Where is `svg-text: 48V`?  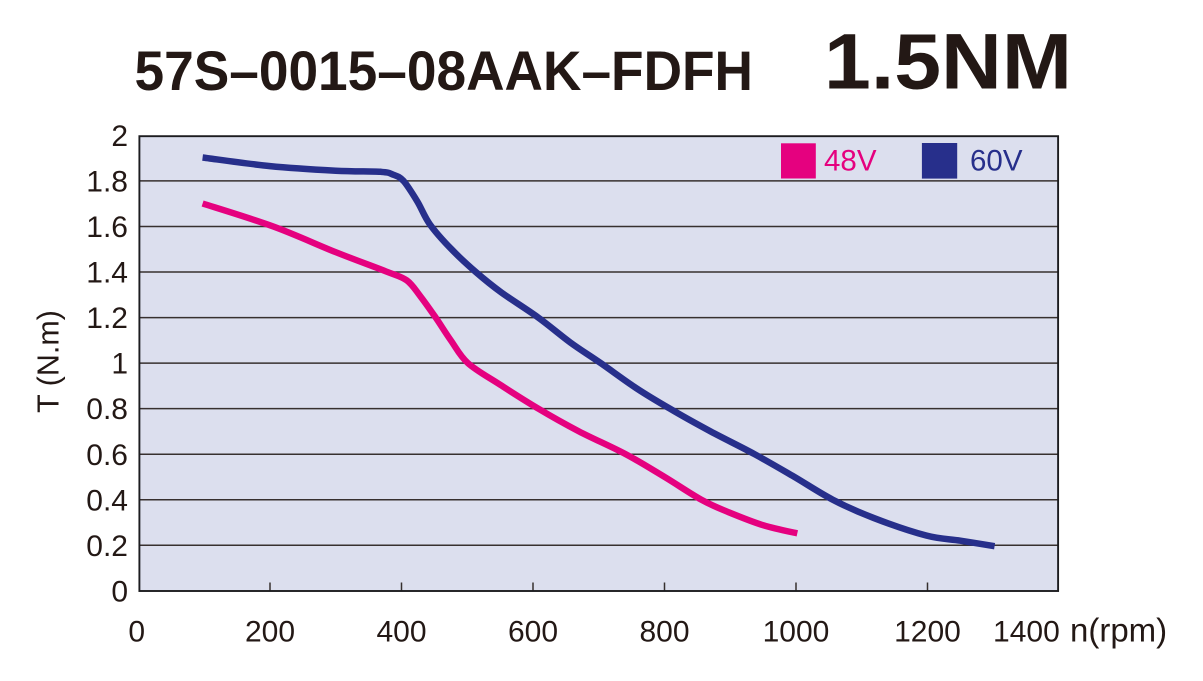
svg-text: 48V is located at coordinates (850, 161).